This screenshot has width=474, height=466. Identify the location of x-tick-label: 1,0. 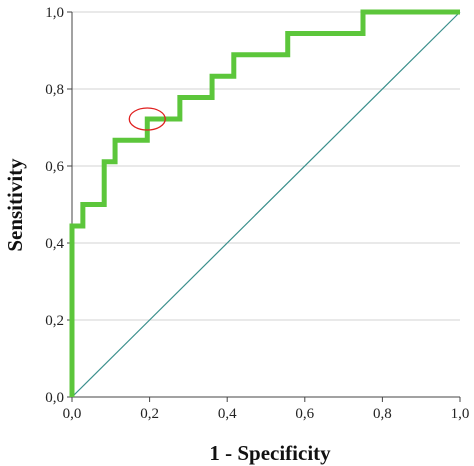
(460, 414).